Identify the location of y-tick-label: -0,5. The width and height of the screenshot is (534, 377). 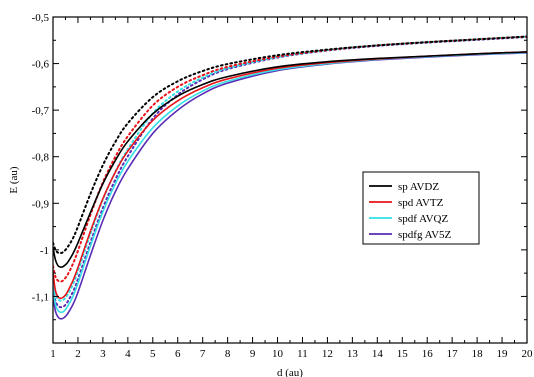
(41, 18).